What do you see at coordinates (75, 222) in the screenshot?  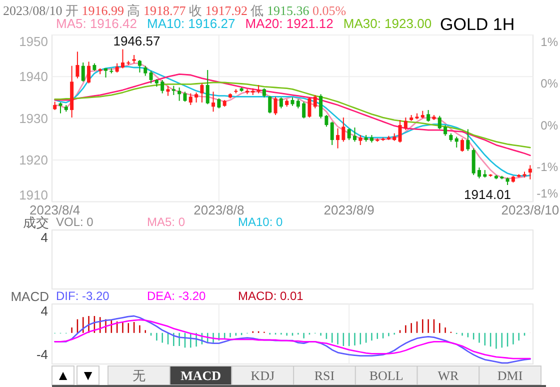 I see `text: VOL: 0` at bounding box center [75, 222].